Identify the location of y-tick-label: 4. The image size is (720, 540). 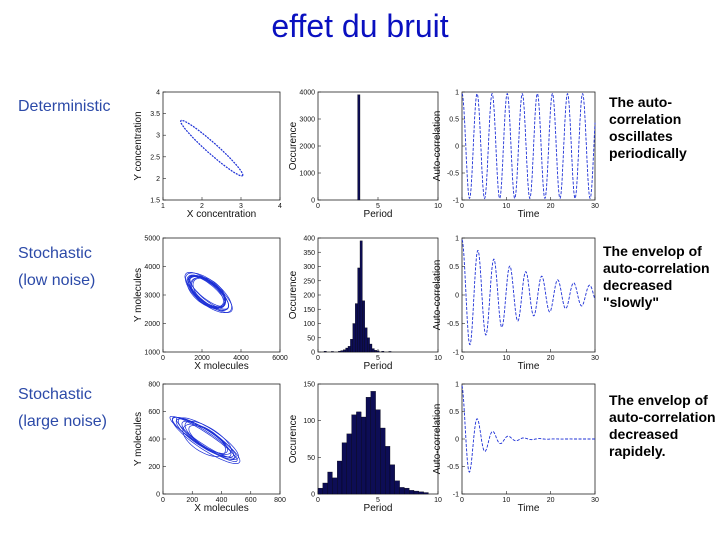
(158, 93).